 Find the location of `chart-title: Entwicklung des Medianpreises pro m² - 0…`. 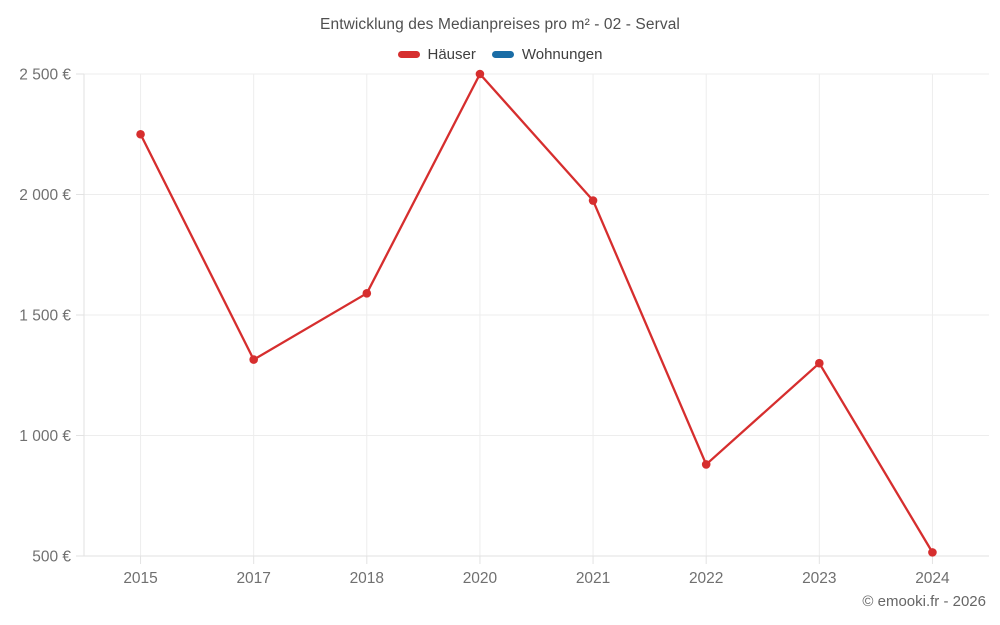

chart-title: Entwicklung des Medianpreises pro m² - 0… is located at coordinates (500, 24).